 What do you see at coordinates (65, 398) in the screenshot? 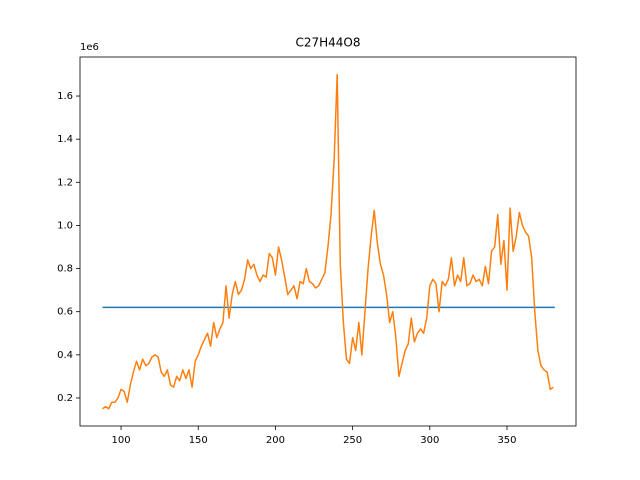
I see `y-tick-label: 0.2` at bounding box center [65, 398].